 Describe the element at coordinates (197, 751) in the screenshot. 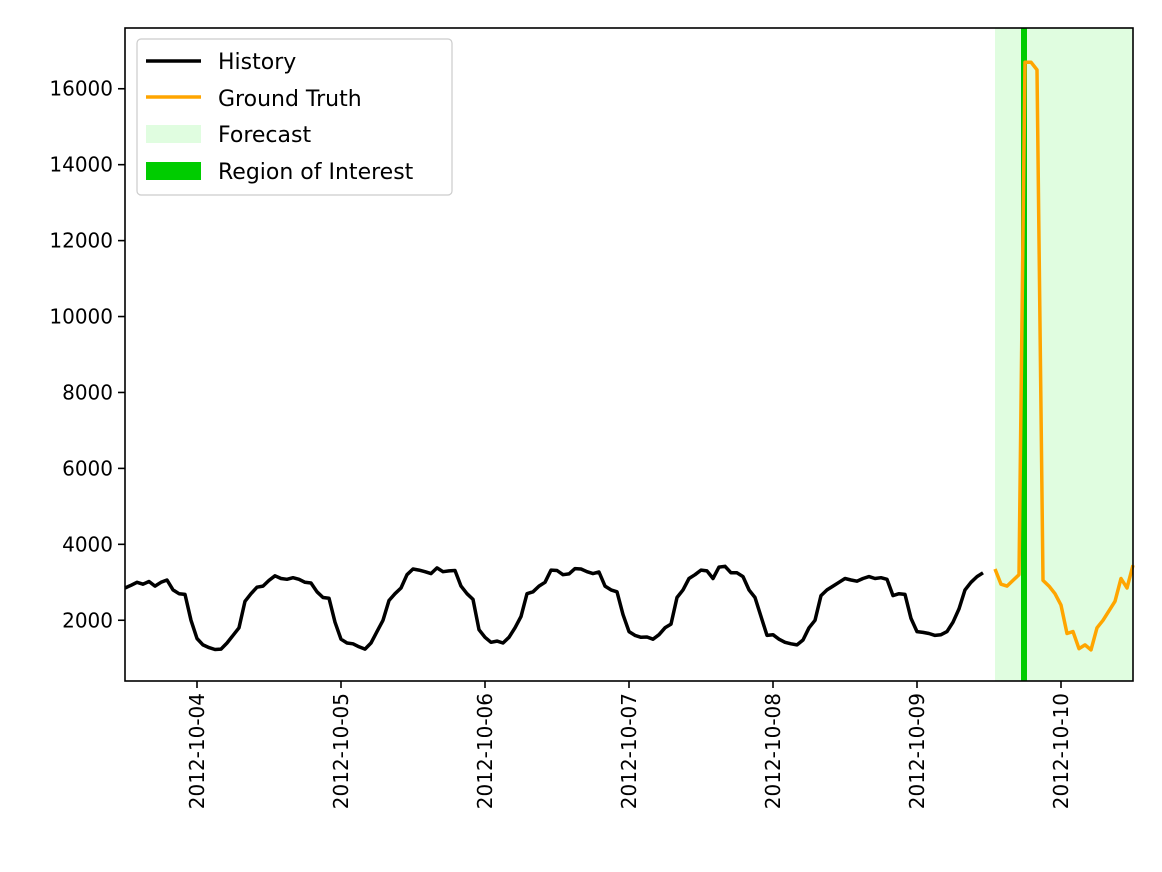

I see `x-tick-label: 2012-10-04` at that location.